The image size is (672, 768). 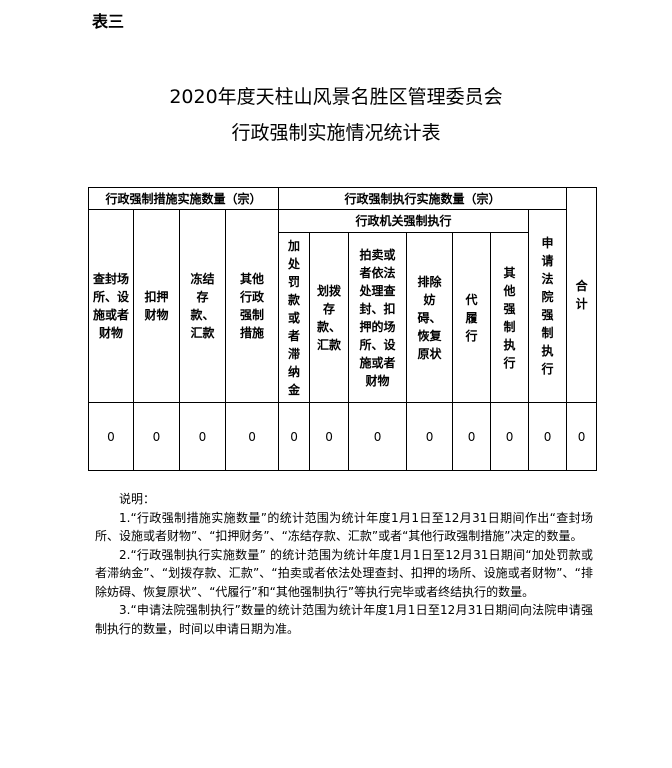 What do you see at coordinates (202, 306) in the screenshot?
I see `header-col-3: 冻结存款、汇款` at bounding box center [202, 306].